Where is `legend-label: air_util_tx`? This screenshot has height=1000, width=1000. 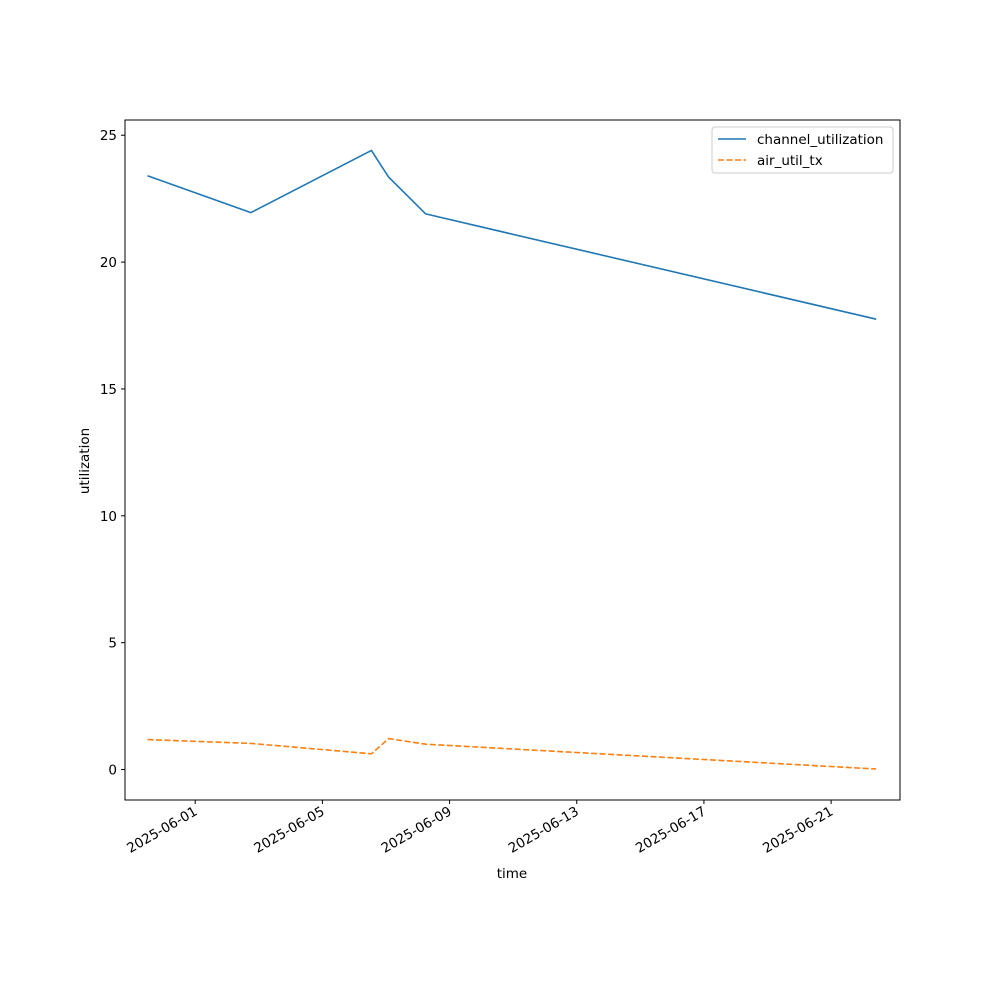
legend-label: air_util_tx is located at coordinates (790, 161).